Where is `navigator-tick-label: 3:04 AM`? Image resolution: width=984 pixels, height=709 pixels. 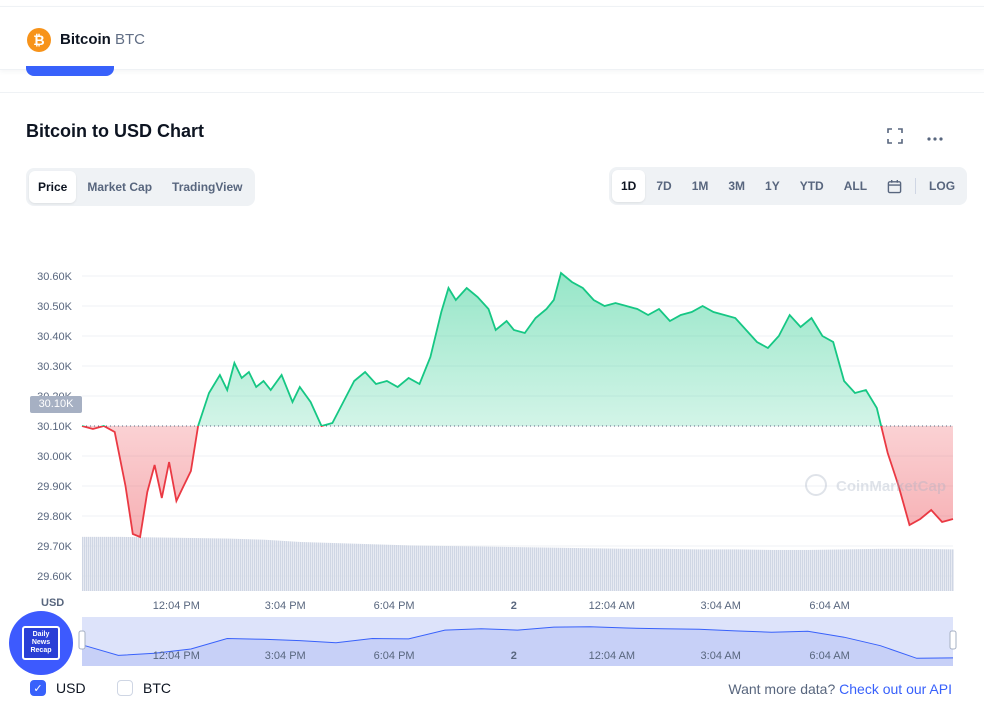
navigator-tick-label: 3:04 AM is located at coordinates (721, 656).